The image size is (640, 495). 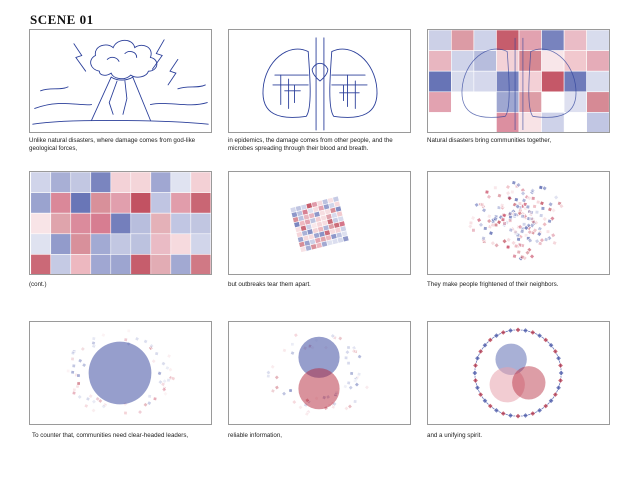 I want to click on two-circles-cluster, so click(x=317, y=374).